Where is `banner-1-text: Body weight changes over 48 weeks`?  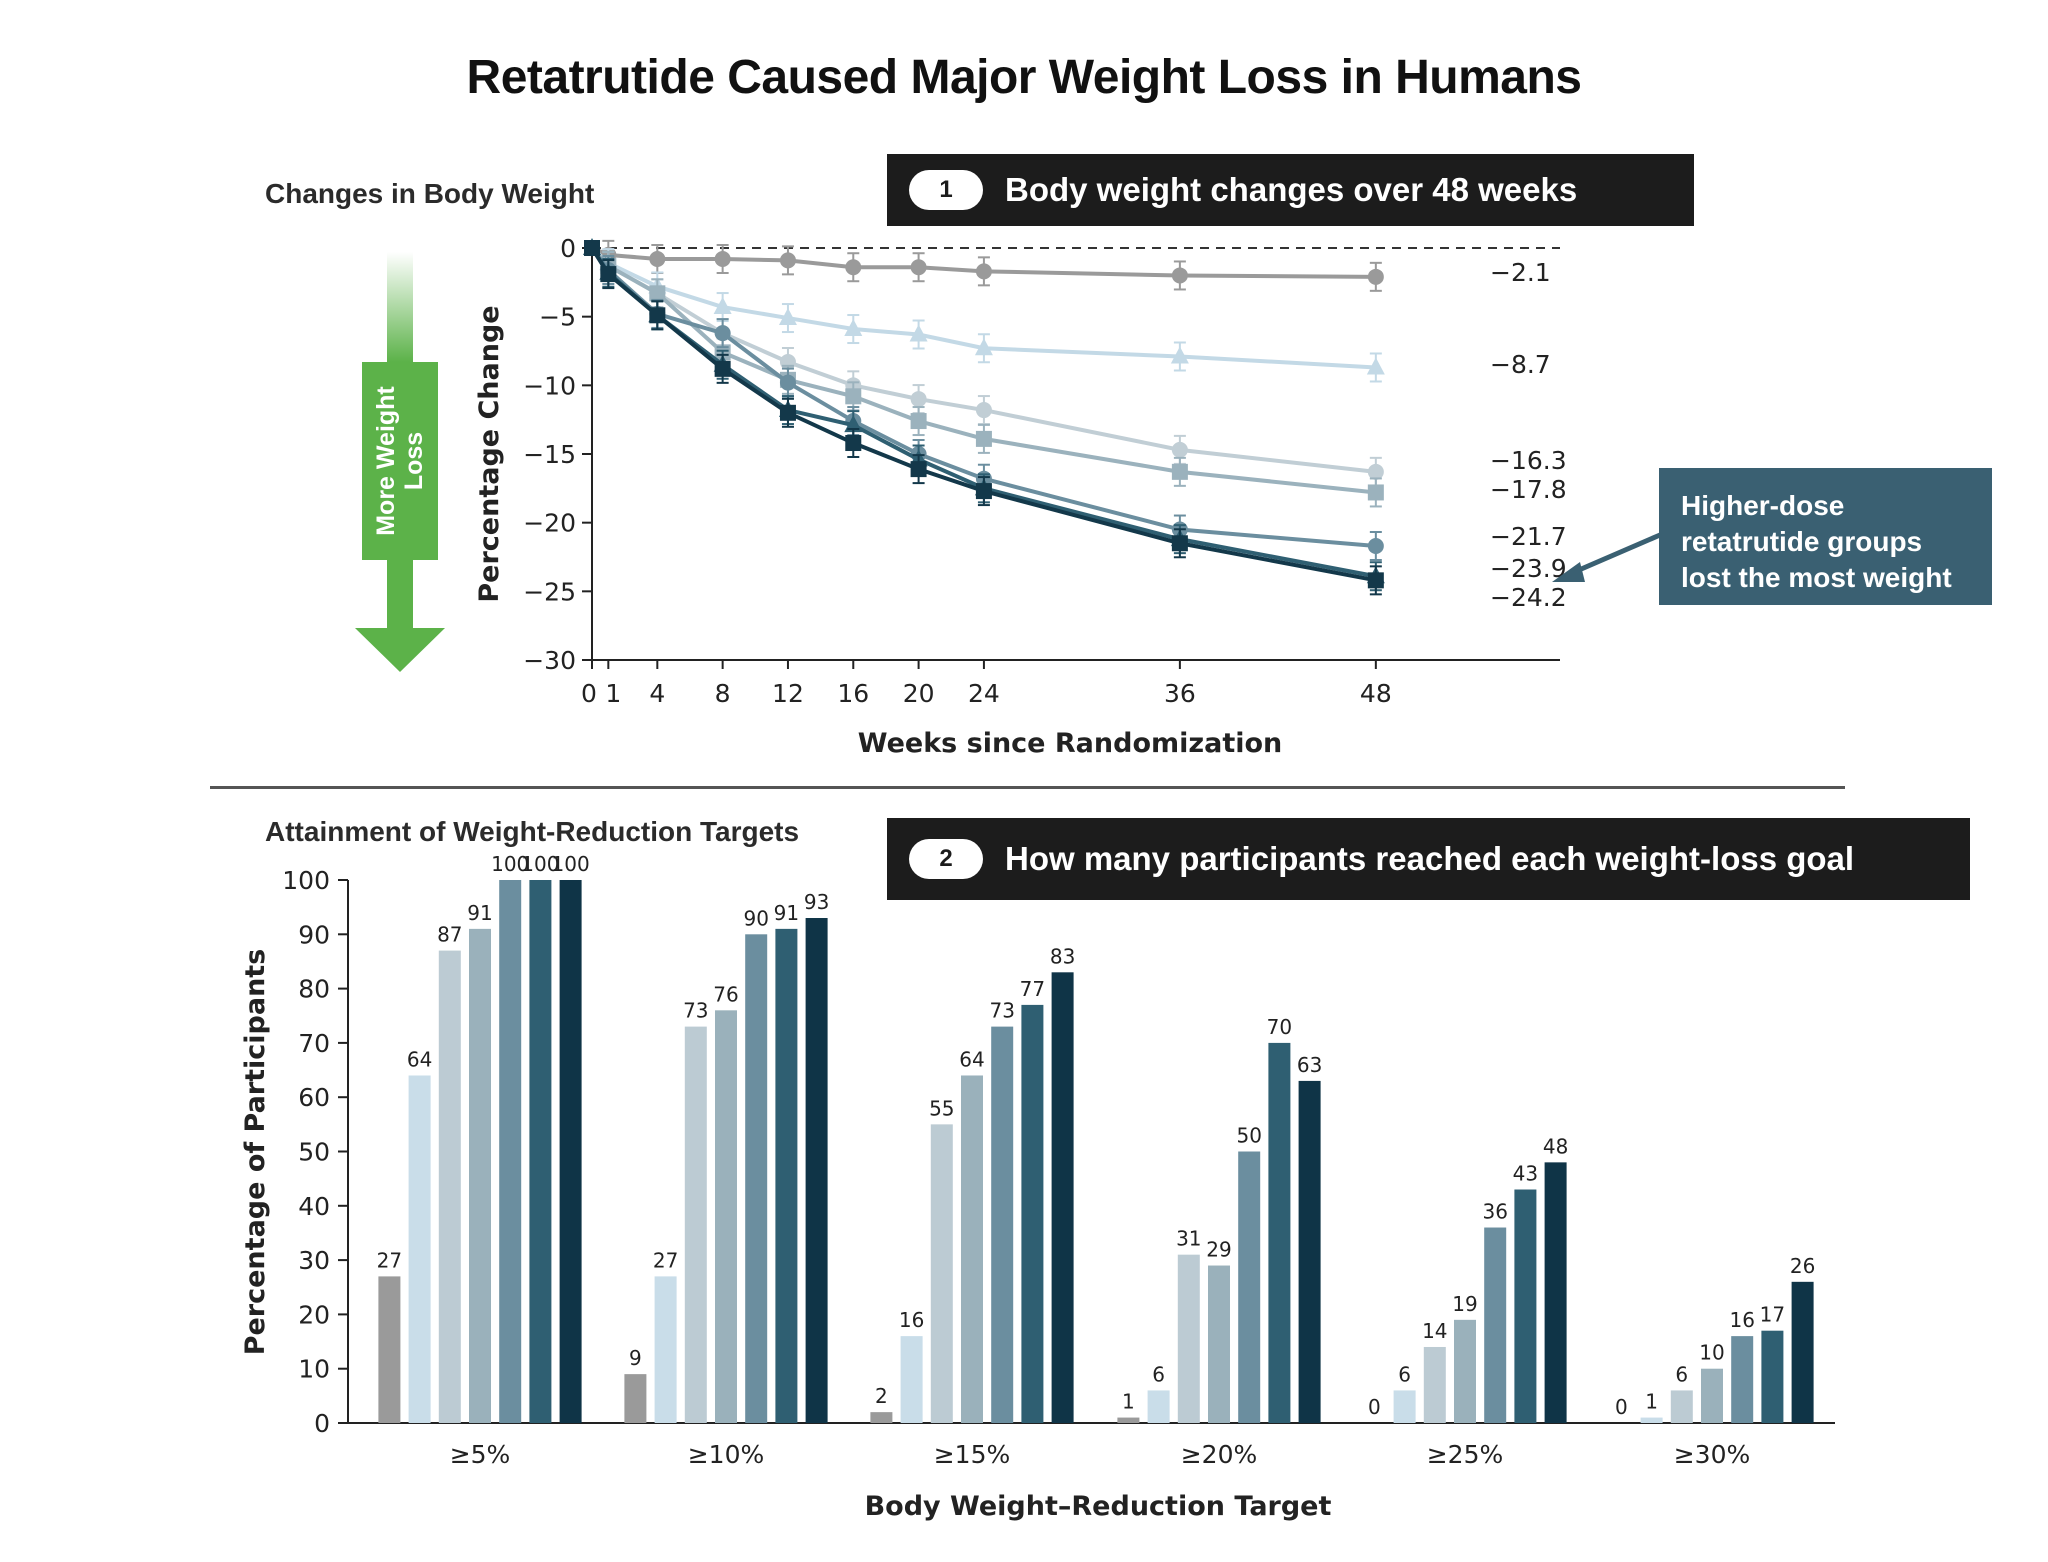 banner-1-text: Body weight changes over 48 weeks is located at coordinates (1291, 189).